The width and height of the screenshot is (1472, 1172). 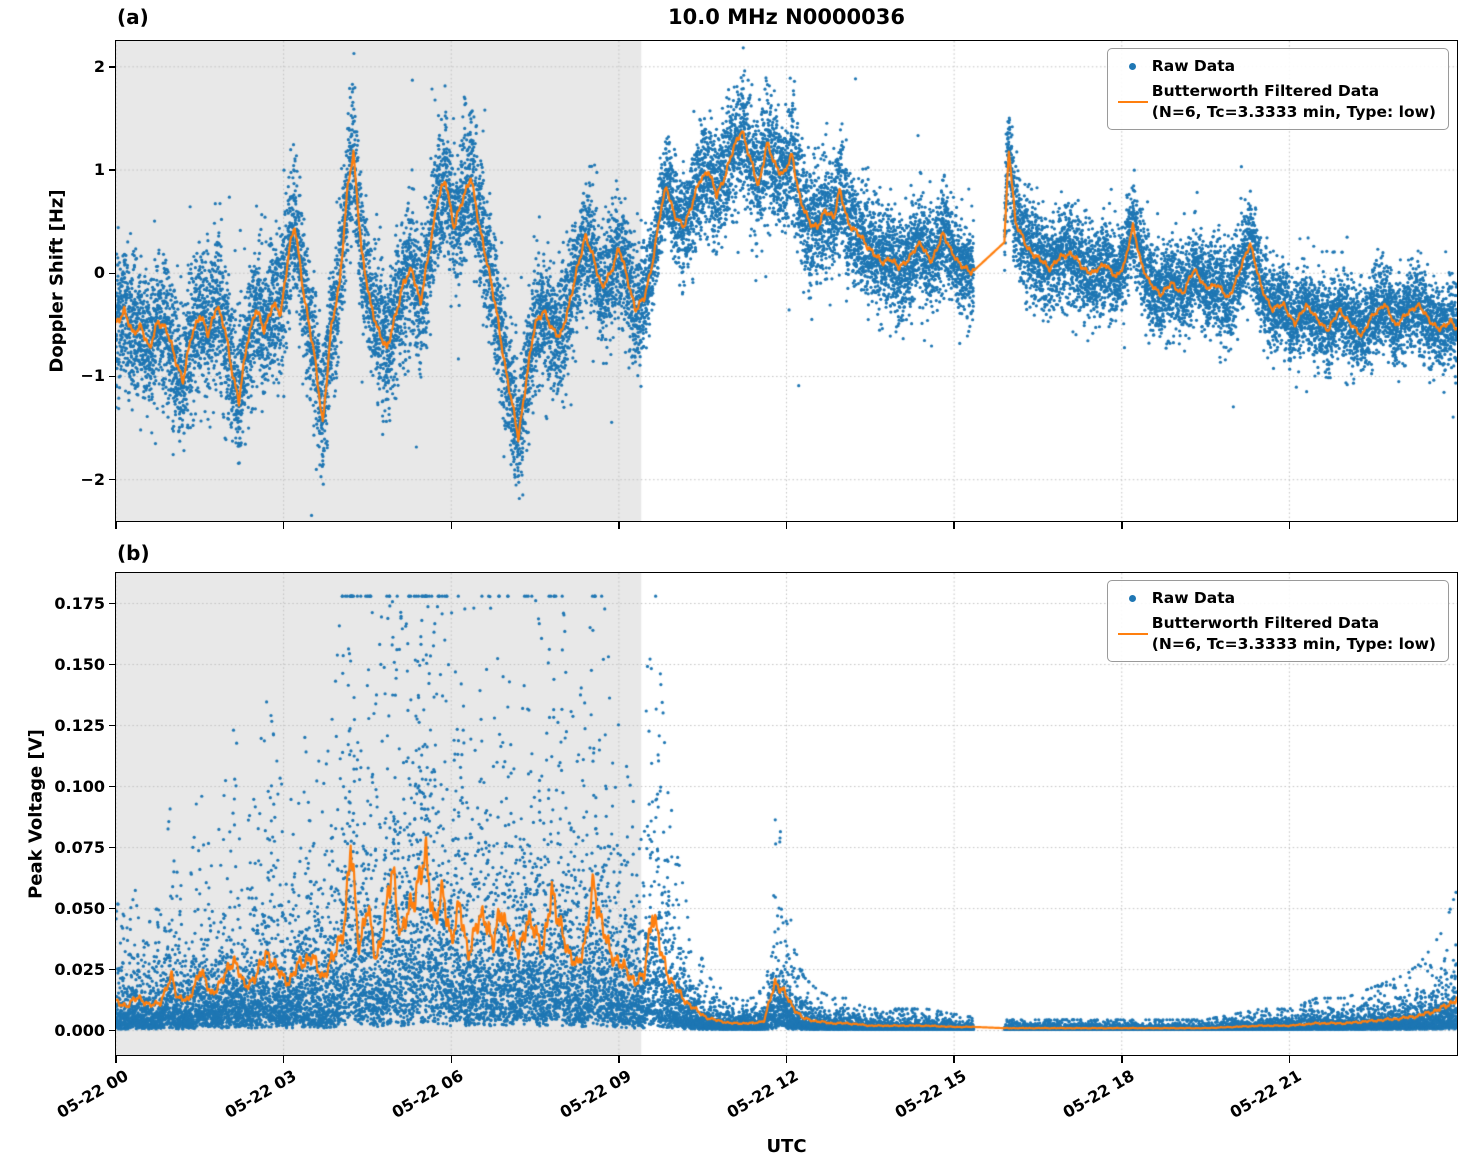 I want to click on y-tick-label: 0.000, so click(x=79, y=1030).